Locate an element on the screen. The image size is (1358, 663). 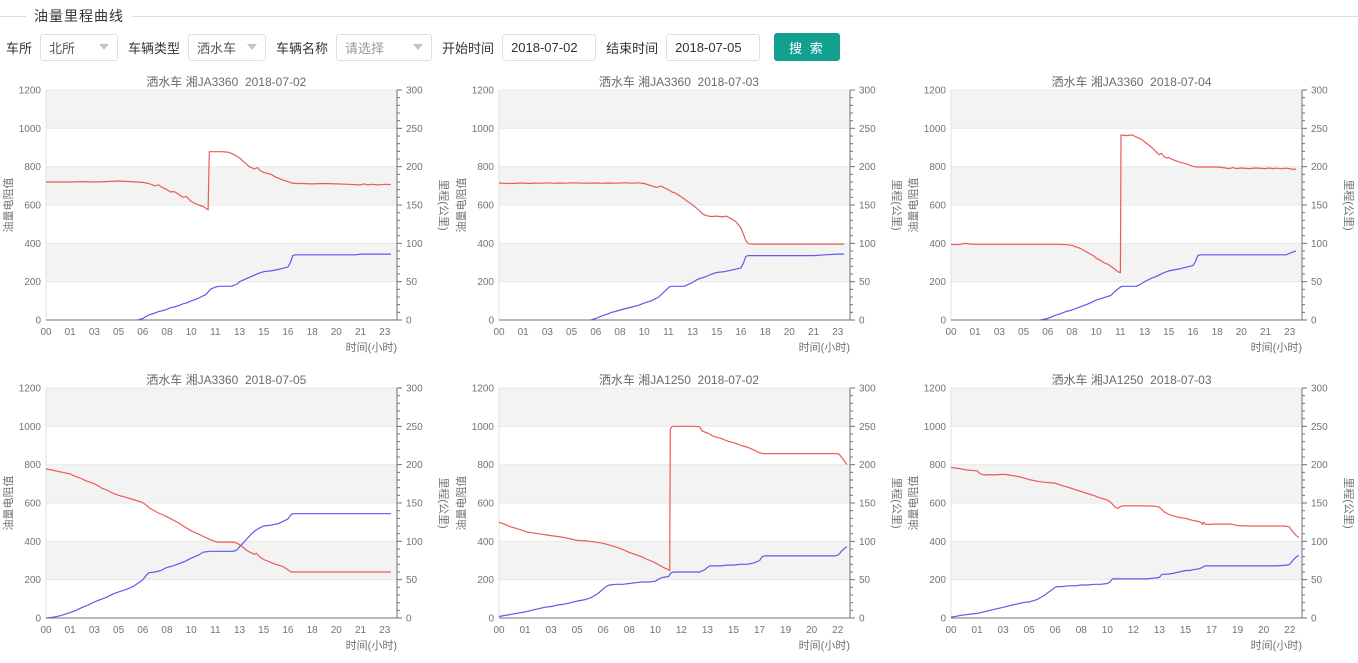
svg-text: 15 is located at coordinates (264, 630).